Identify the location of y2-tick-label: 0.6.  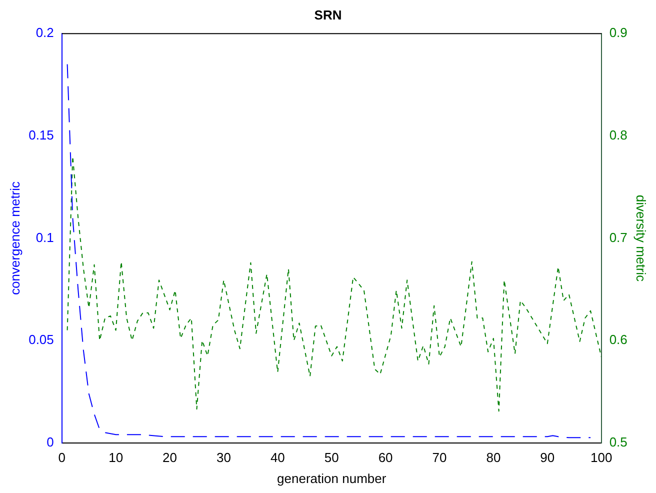
(618, 340).